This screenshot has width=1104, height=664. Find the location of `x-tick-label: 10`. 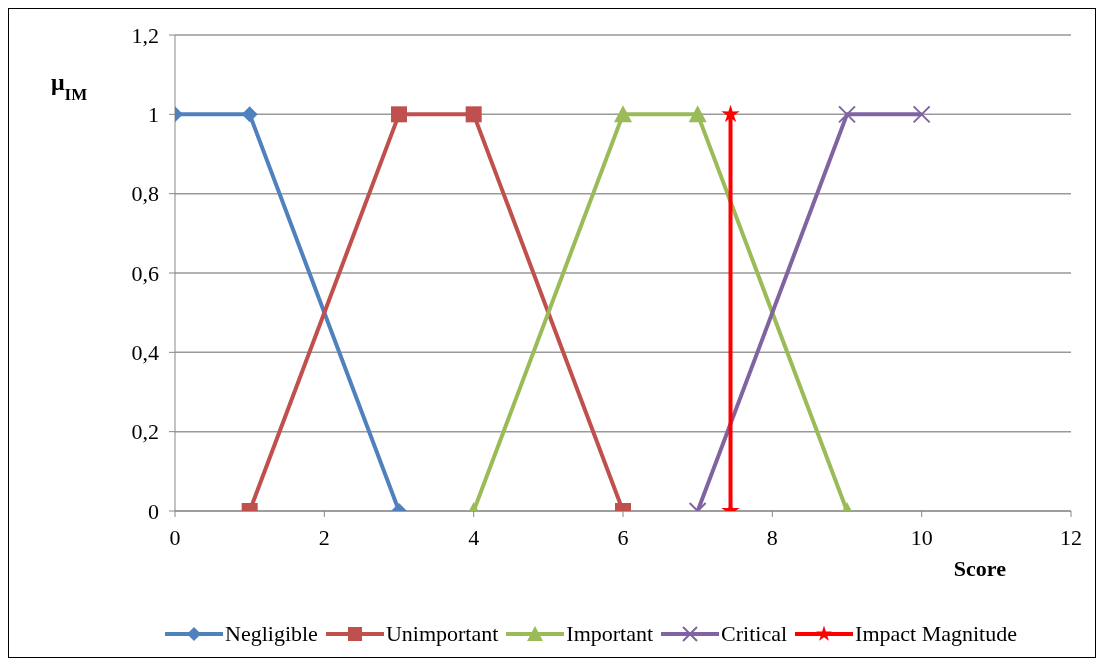

x-tick-label: 10 is located at coordinates (921, 537).